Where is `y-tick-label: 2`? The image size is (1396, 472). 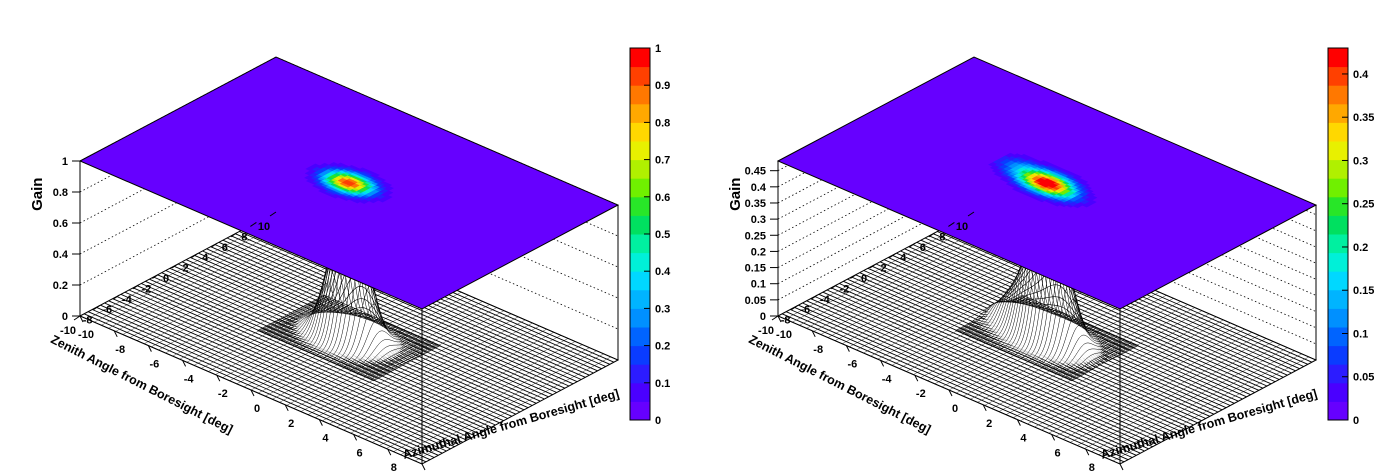 y-tick-label: 2 is located at coordinates (884, 269).